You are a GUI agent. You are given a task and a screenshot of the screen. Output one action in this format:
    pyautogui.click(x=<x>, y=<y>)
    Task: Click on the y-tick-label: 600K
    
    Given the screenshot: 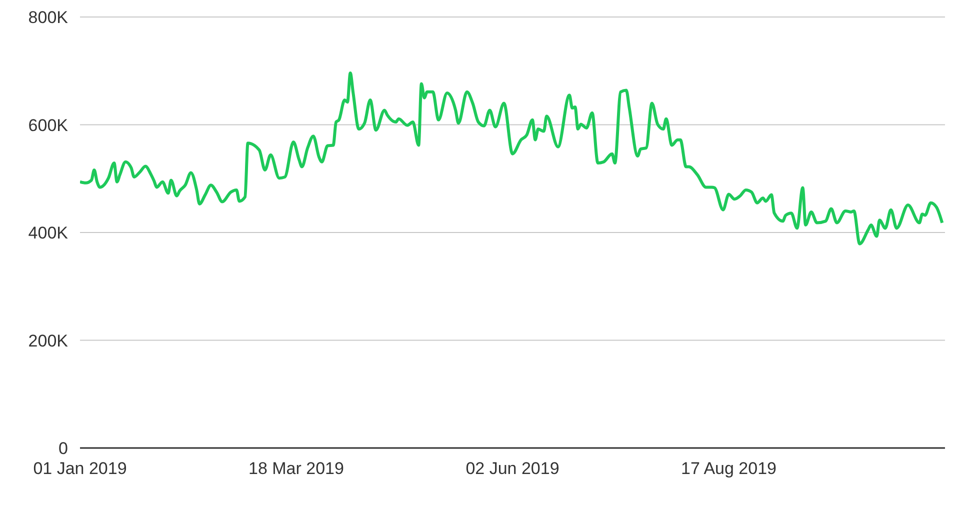 What is the action you would take?
    pyautogui.click(x=48, y=125)
    